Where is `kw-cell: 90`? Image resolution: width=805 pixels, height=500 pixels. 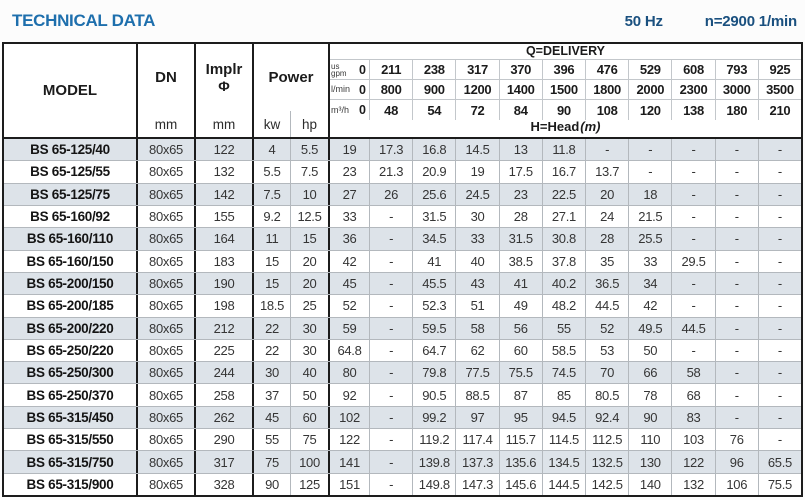 kw-cell: 90 is located at coordinates (272, 484).